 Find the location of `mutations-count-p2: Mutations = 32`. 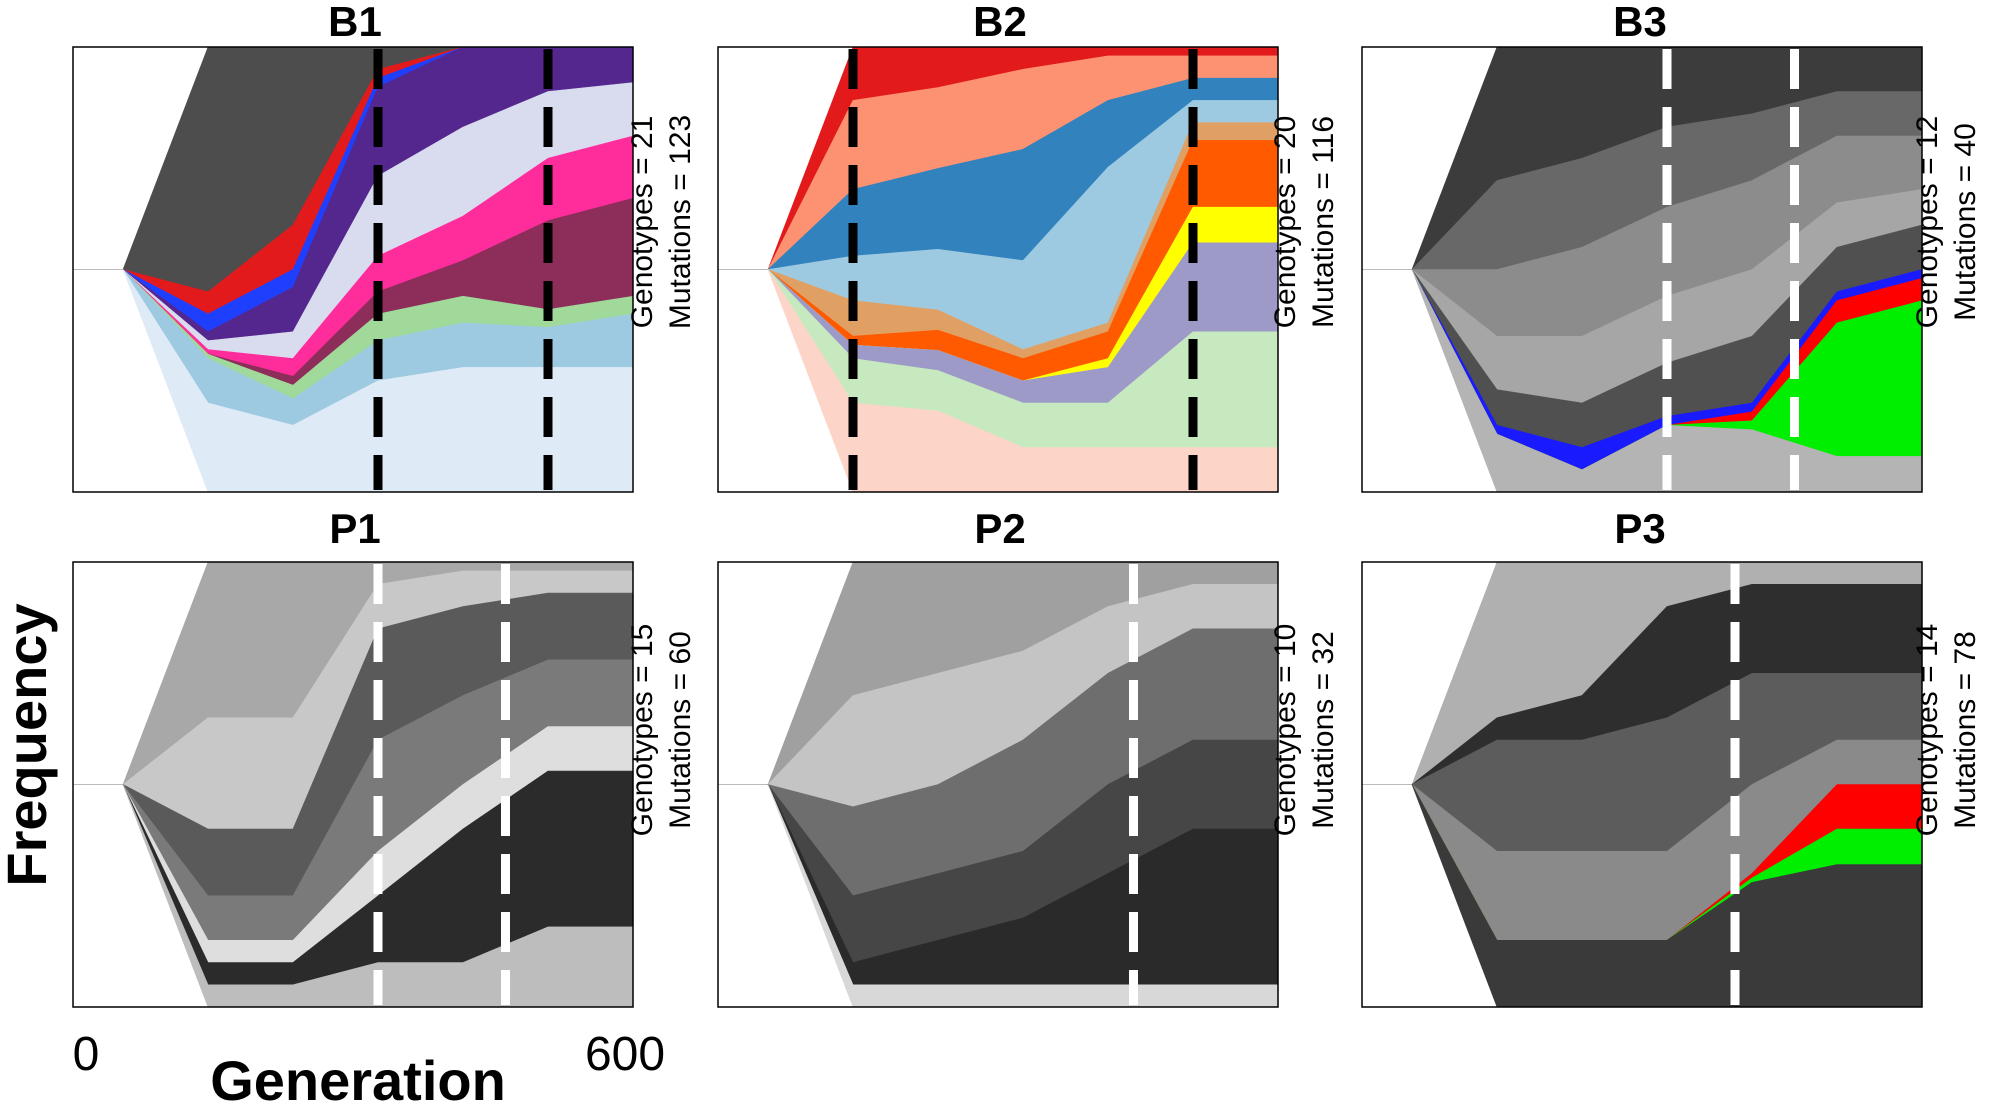

mutations-count-p2: Mutations = 32 is located at coordinates (1323, 730).